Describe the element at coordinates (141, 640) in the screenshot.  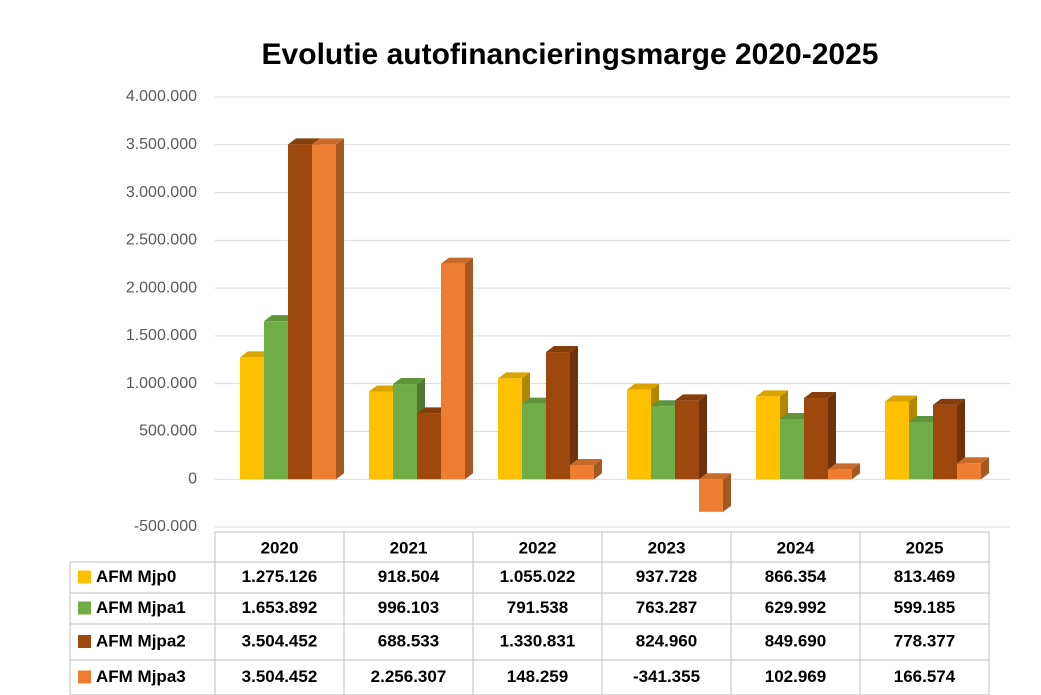
I see `legend-label: AFM Mjpa2` at that location.